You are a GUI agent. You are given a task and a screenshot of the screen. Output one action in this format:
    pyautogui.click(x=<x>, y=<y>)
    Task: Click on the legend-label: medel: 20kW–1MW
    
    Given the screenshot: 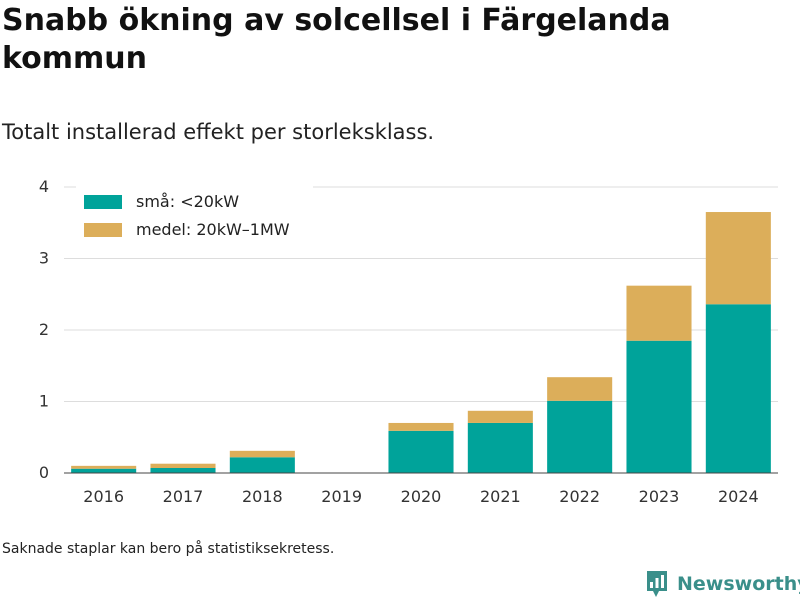 What is the action you would take?
    pyautogui.click(x=213, y=229)
    